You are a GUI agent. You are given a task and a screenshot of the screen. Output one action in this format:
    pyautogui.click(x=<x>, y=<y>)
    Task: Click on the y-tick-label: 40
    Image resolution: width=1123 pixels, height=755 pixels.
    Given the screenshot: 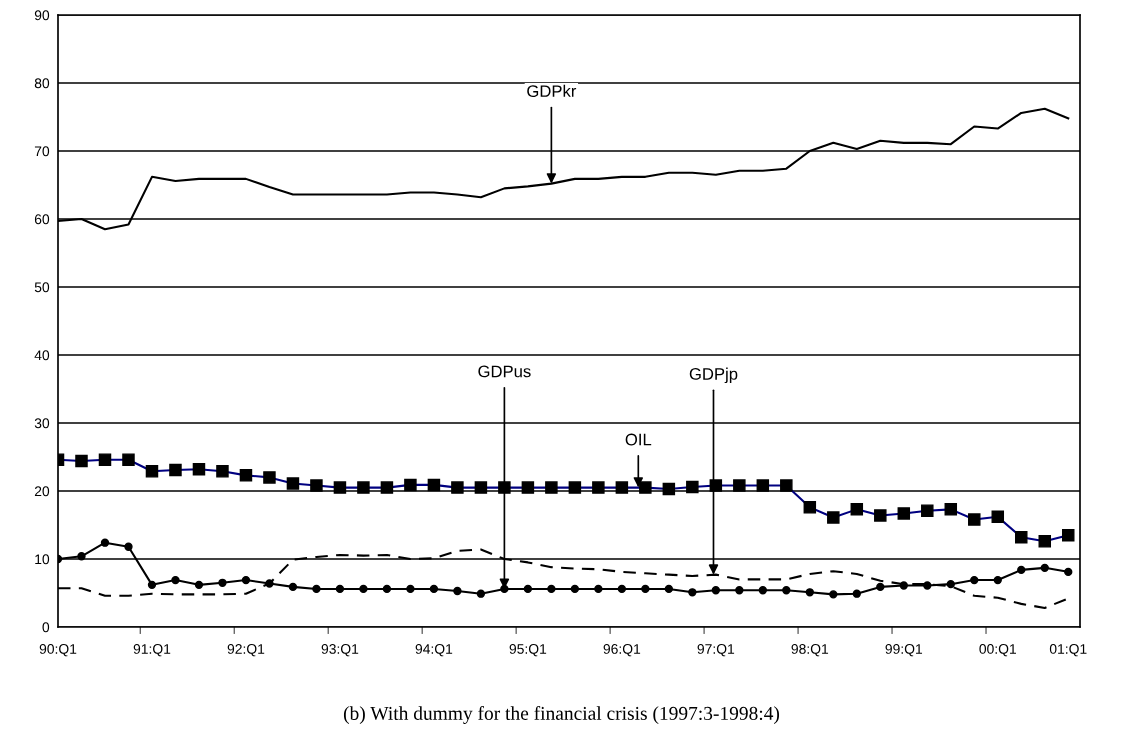 What is the action you would take?
    pyautogui.click(x=42, y=355)
    